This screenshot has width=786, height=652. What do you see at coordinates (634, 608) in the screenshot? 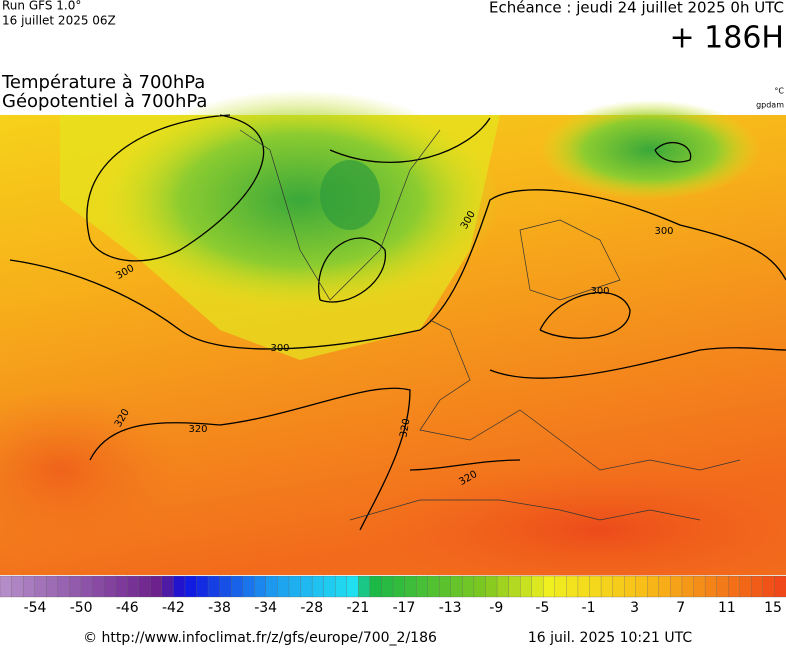
I see `scale-tick-label: 3` at bounding box center [634, 608].